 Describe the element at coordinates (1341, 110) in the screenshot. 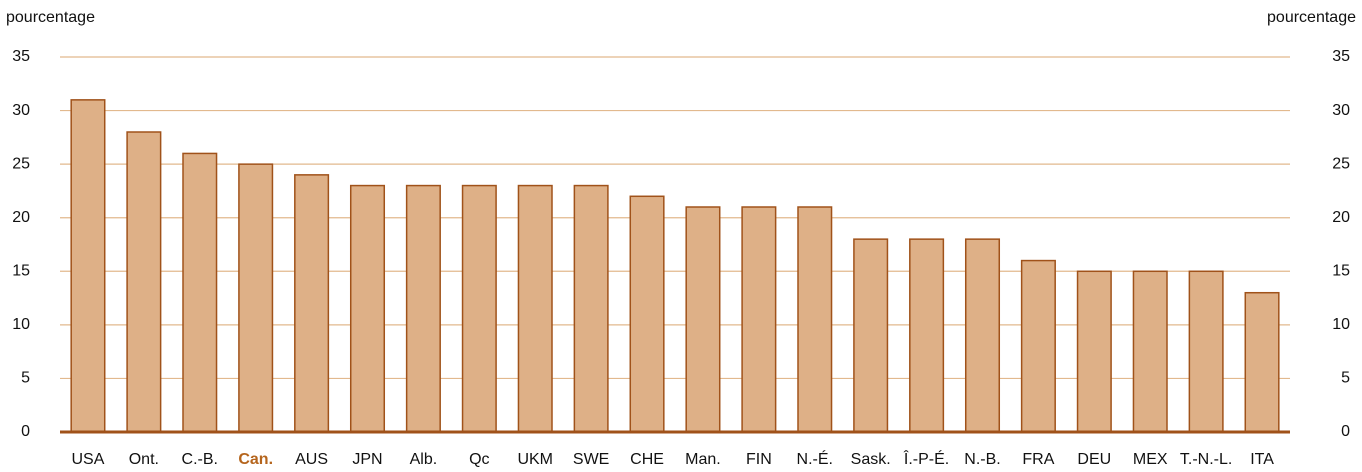

I see `y2-tick-label: 30` at that location.